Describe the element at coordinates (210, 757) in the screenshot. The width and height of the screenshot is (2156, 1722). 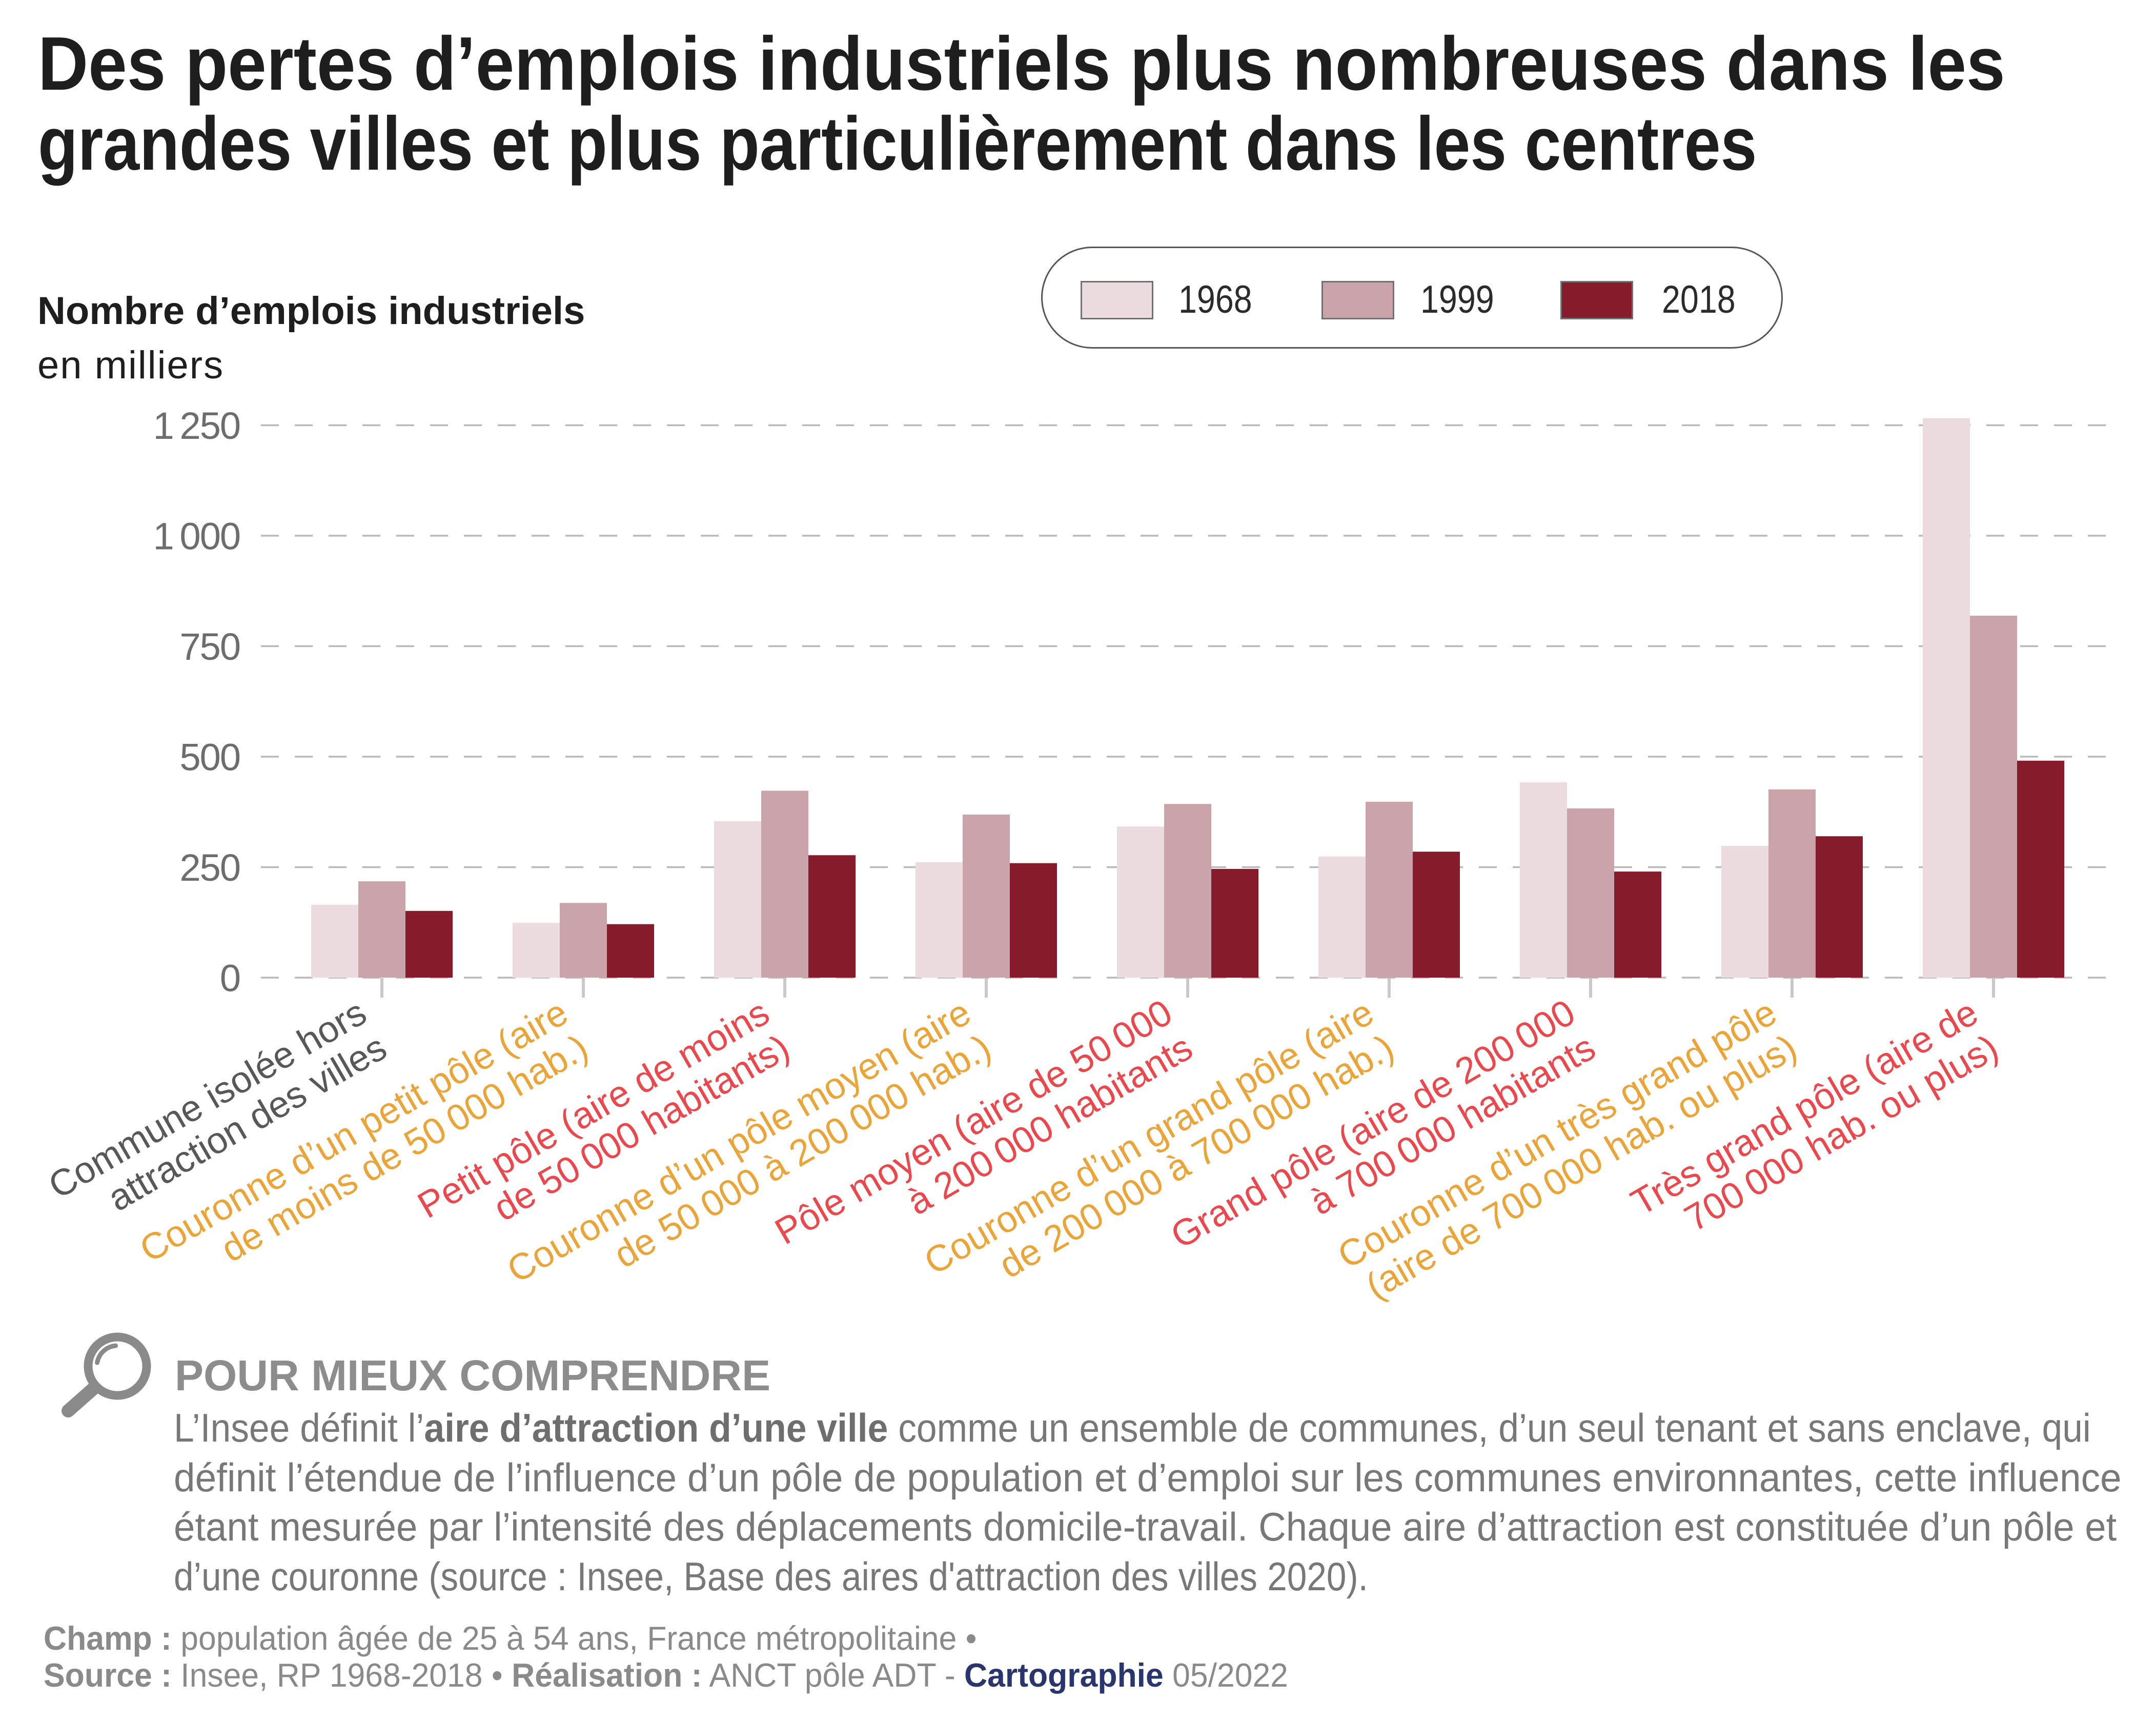
I see `svg-text: 500` at that location.